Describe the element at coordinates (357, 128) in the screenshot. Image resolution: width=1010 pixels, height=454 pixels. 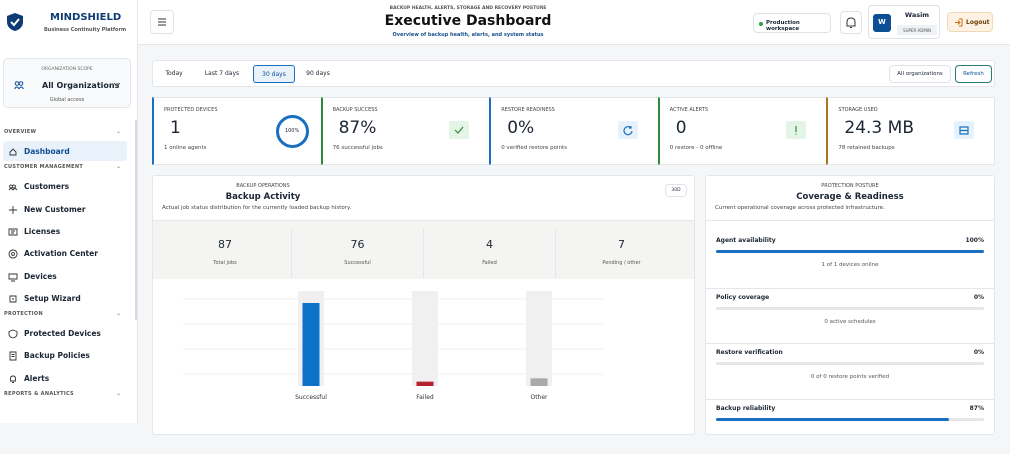
I see `kpi-value: 87%` at that location.